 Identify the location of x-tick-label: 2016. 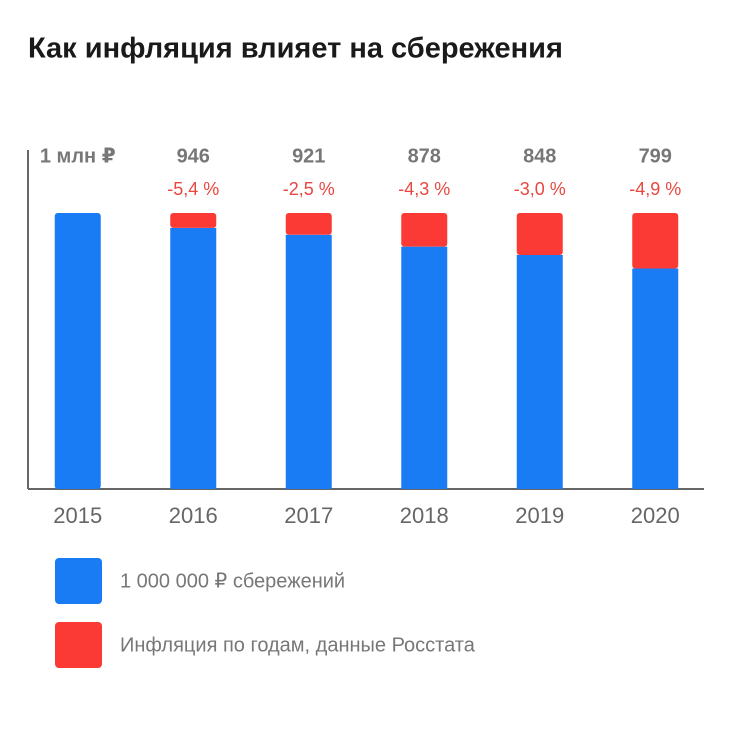
(193, 515).